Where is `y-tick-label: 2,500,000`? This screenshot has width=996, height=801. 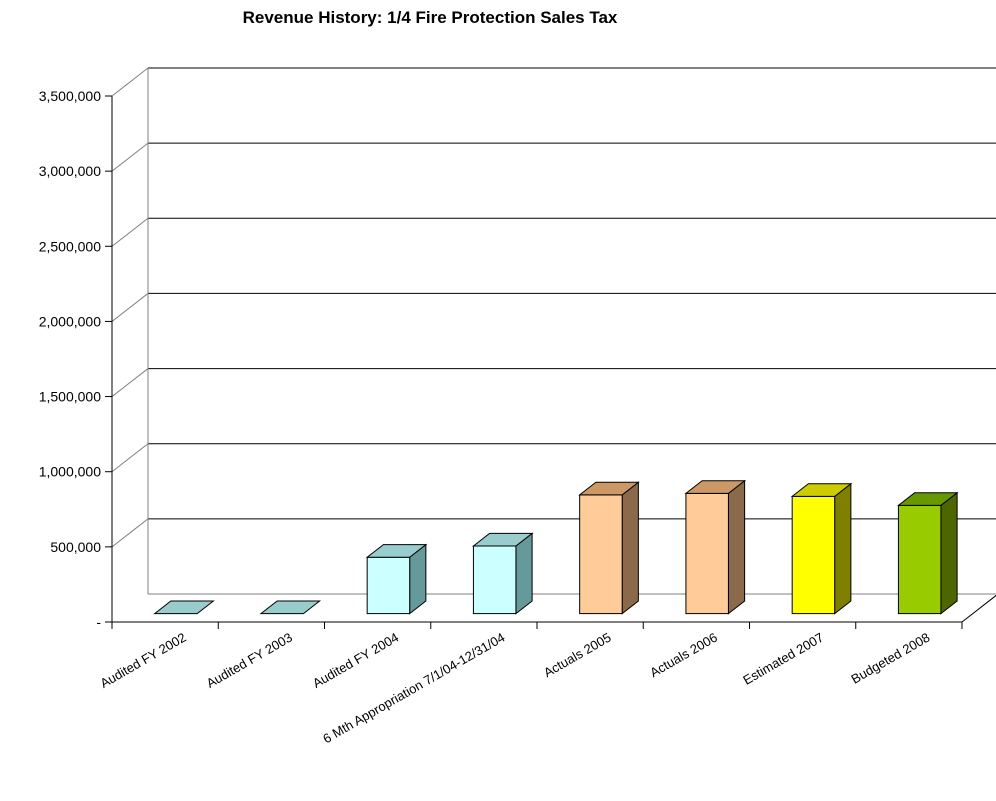 y-tick-label: 2,500,000 is located at coordinates (70, 246).